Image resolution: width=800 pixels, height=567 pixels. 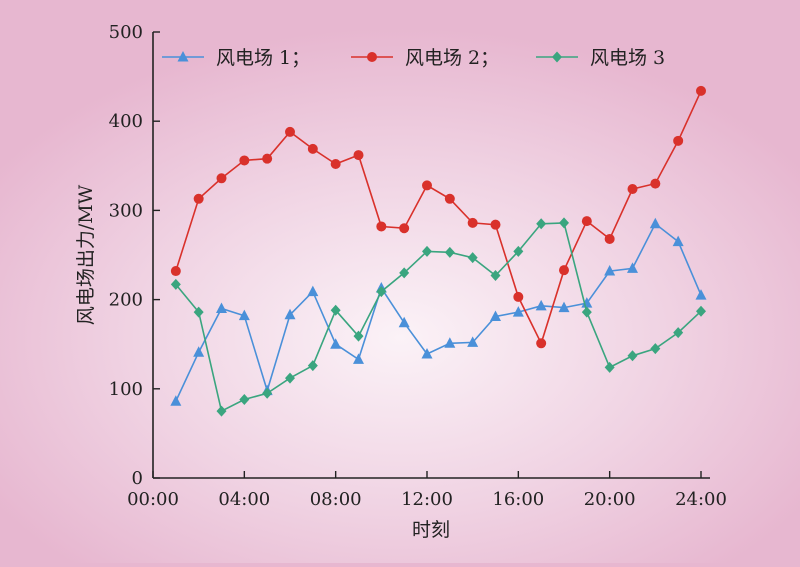 What do you see at coordinates (427, 499) in the screenshot?
I see `x-tick-label: 12:00` at bounding box center [427, 499].